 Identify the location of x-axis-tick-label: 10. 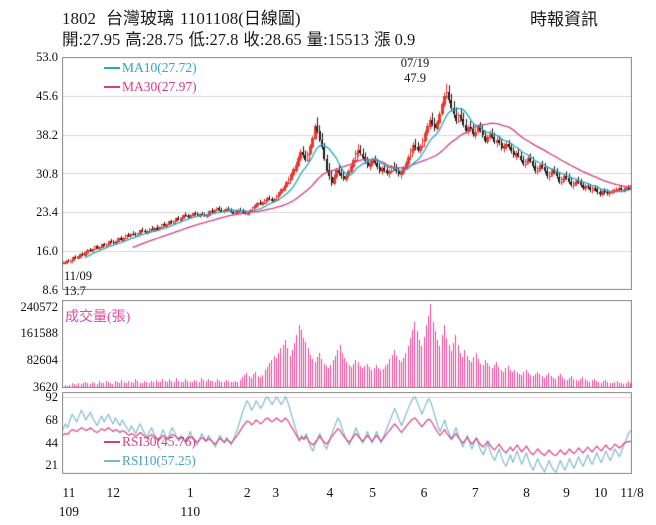
(600, 492).